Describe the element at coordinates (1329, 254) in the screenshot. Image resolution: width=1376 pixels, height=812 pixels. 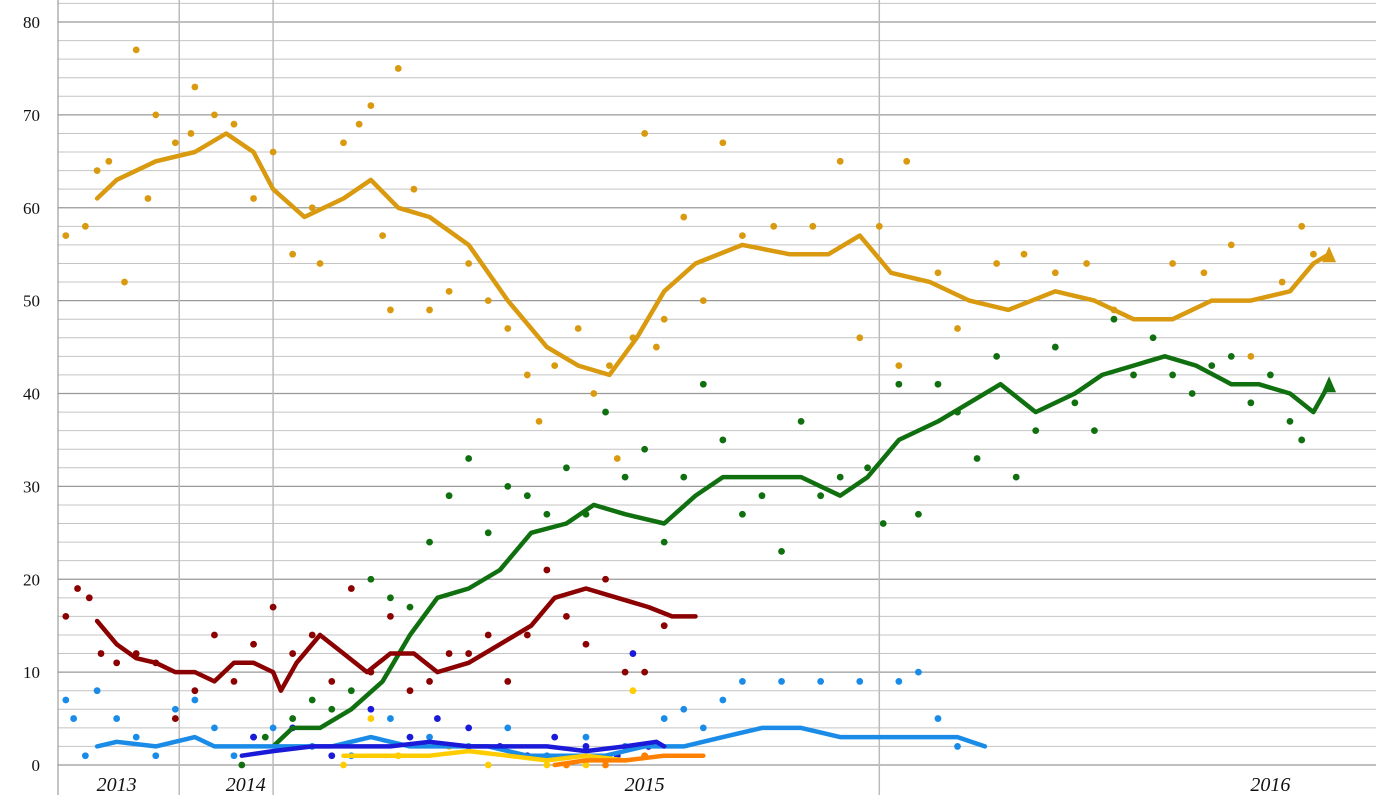
I see `series-arrow` at that location.